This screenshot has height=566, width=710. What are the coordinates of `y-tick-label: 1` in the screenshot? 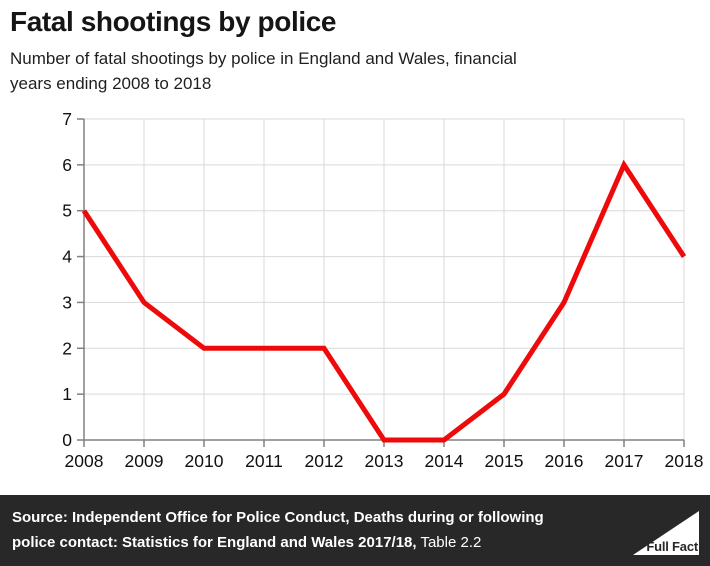 It's located at (67, 394).